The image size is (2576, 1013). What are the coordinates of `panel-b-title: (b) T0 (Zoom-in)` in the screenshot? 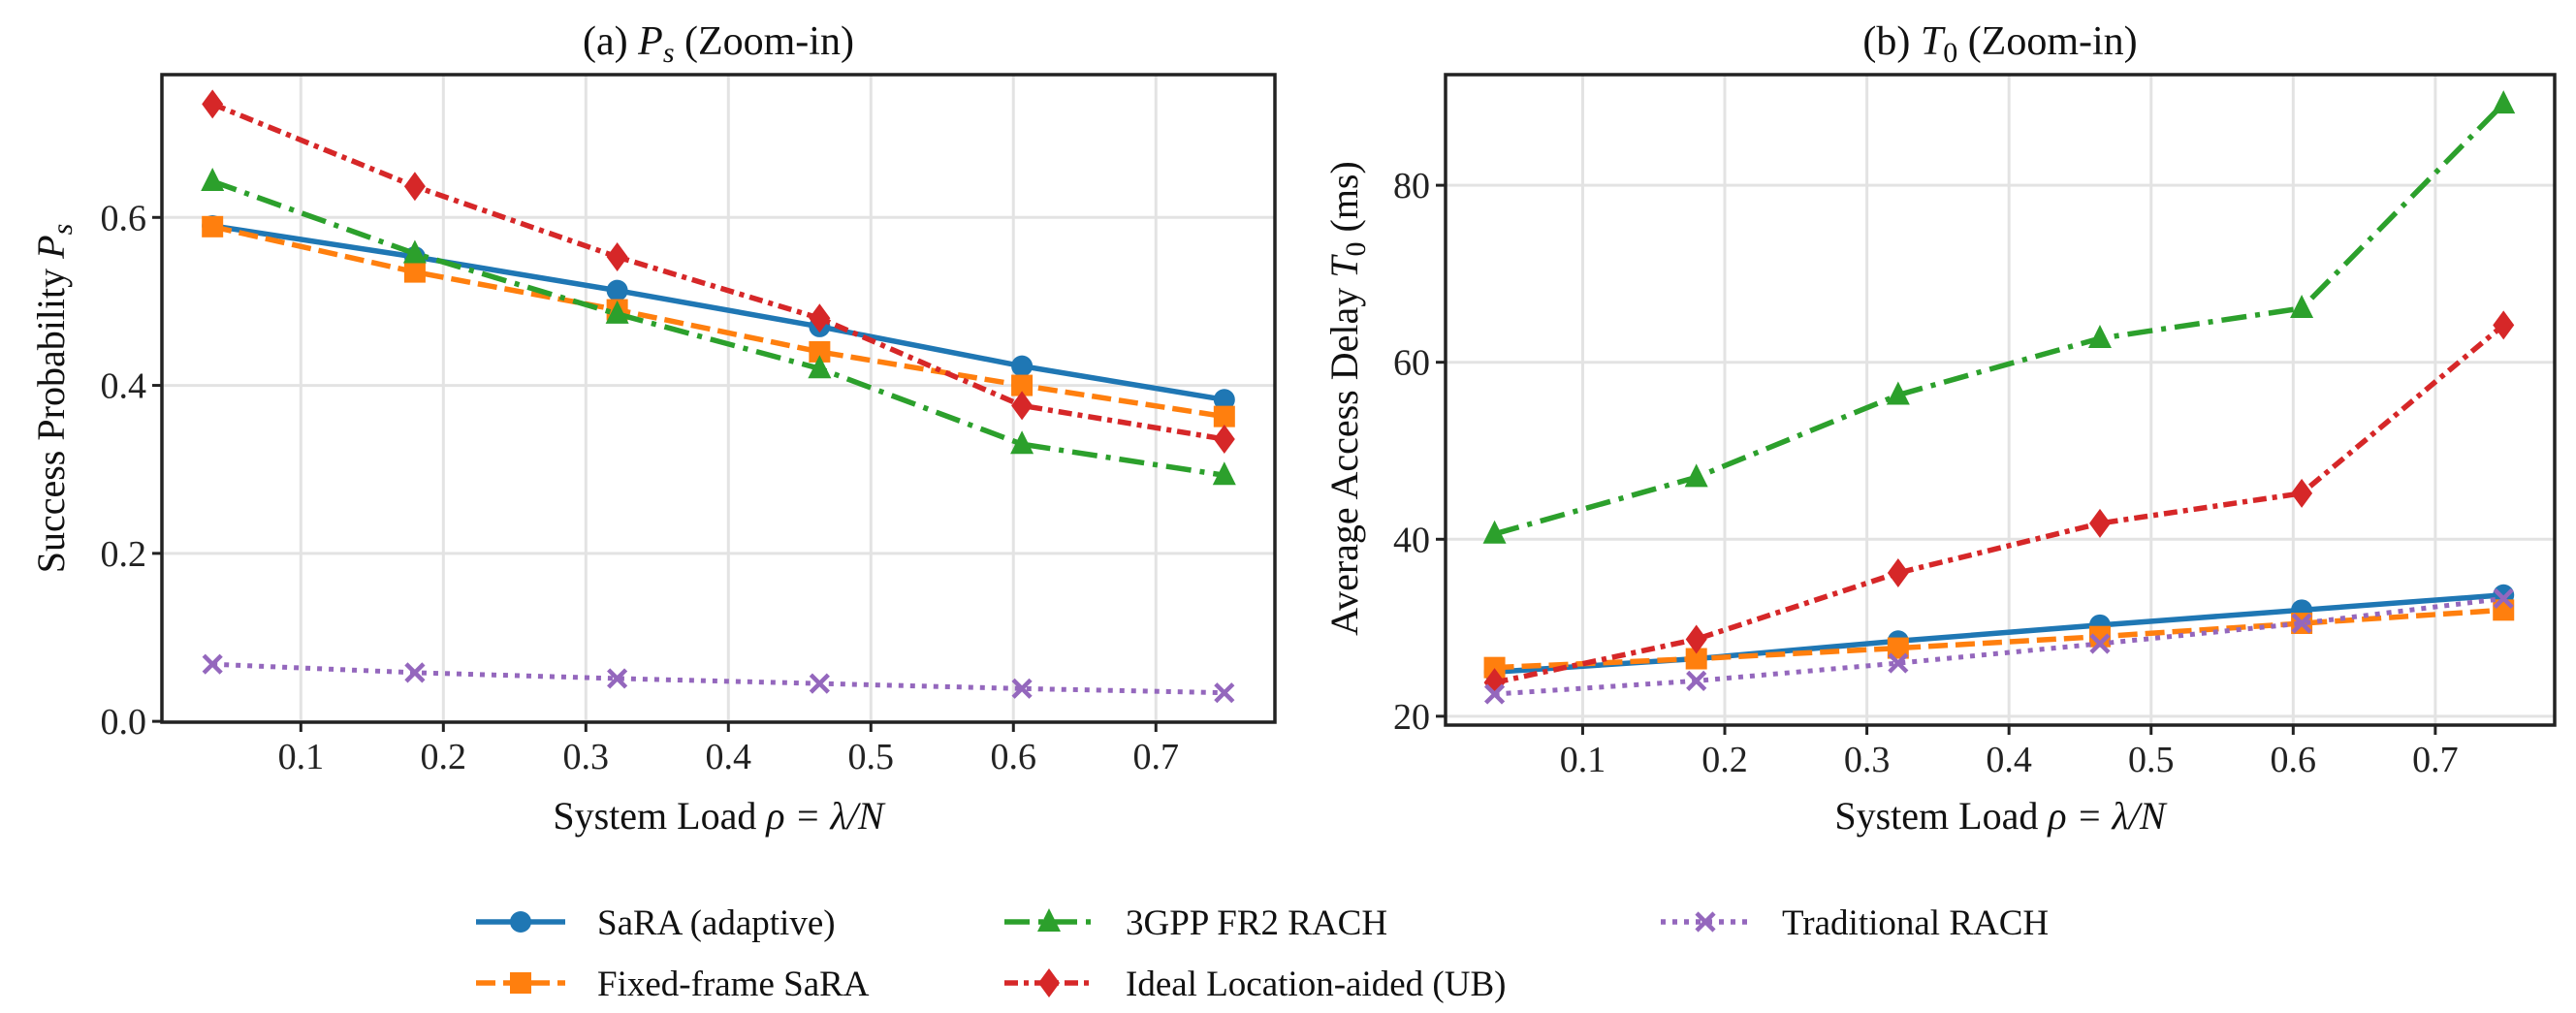 It's located at (2000, 44).